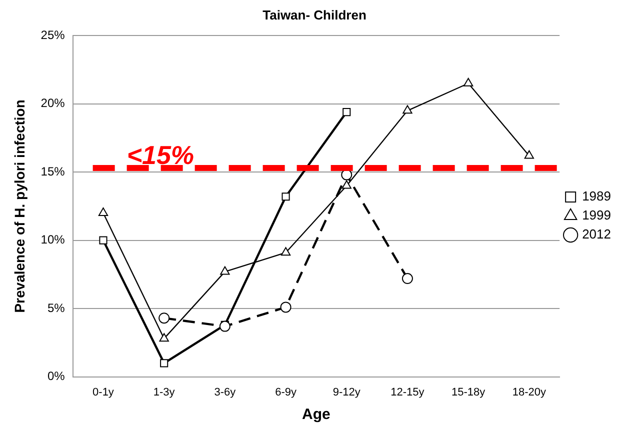  What do you see at coordinates (286, 392) in the screenshot?
I see `x-tick-label: 6-9y` at bounding box center [286, 392].